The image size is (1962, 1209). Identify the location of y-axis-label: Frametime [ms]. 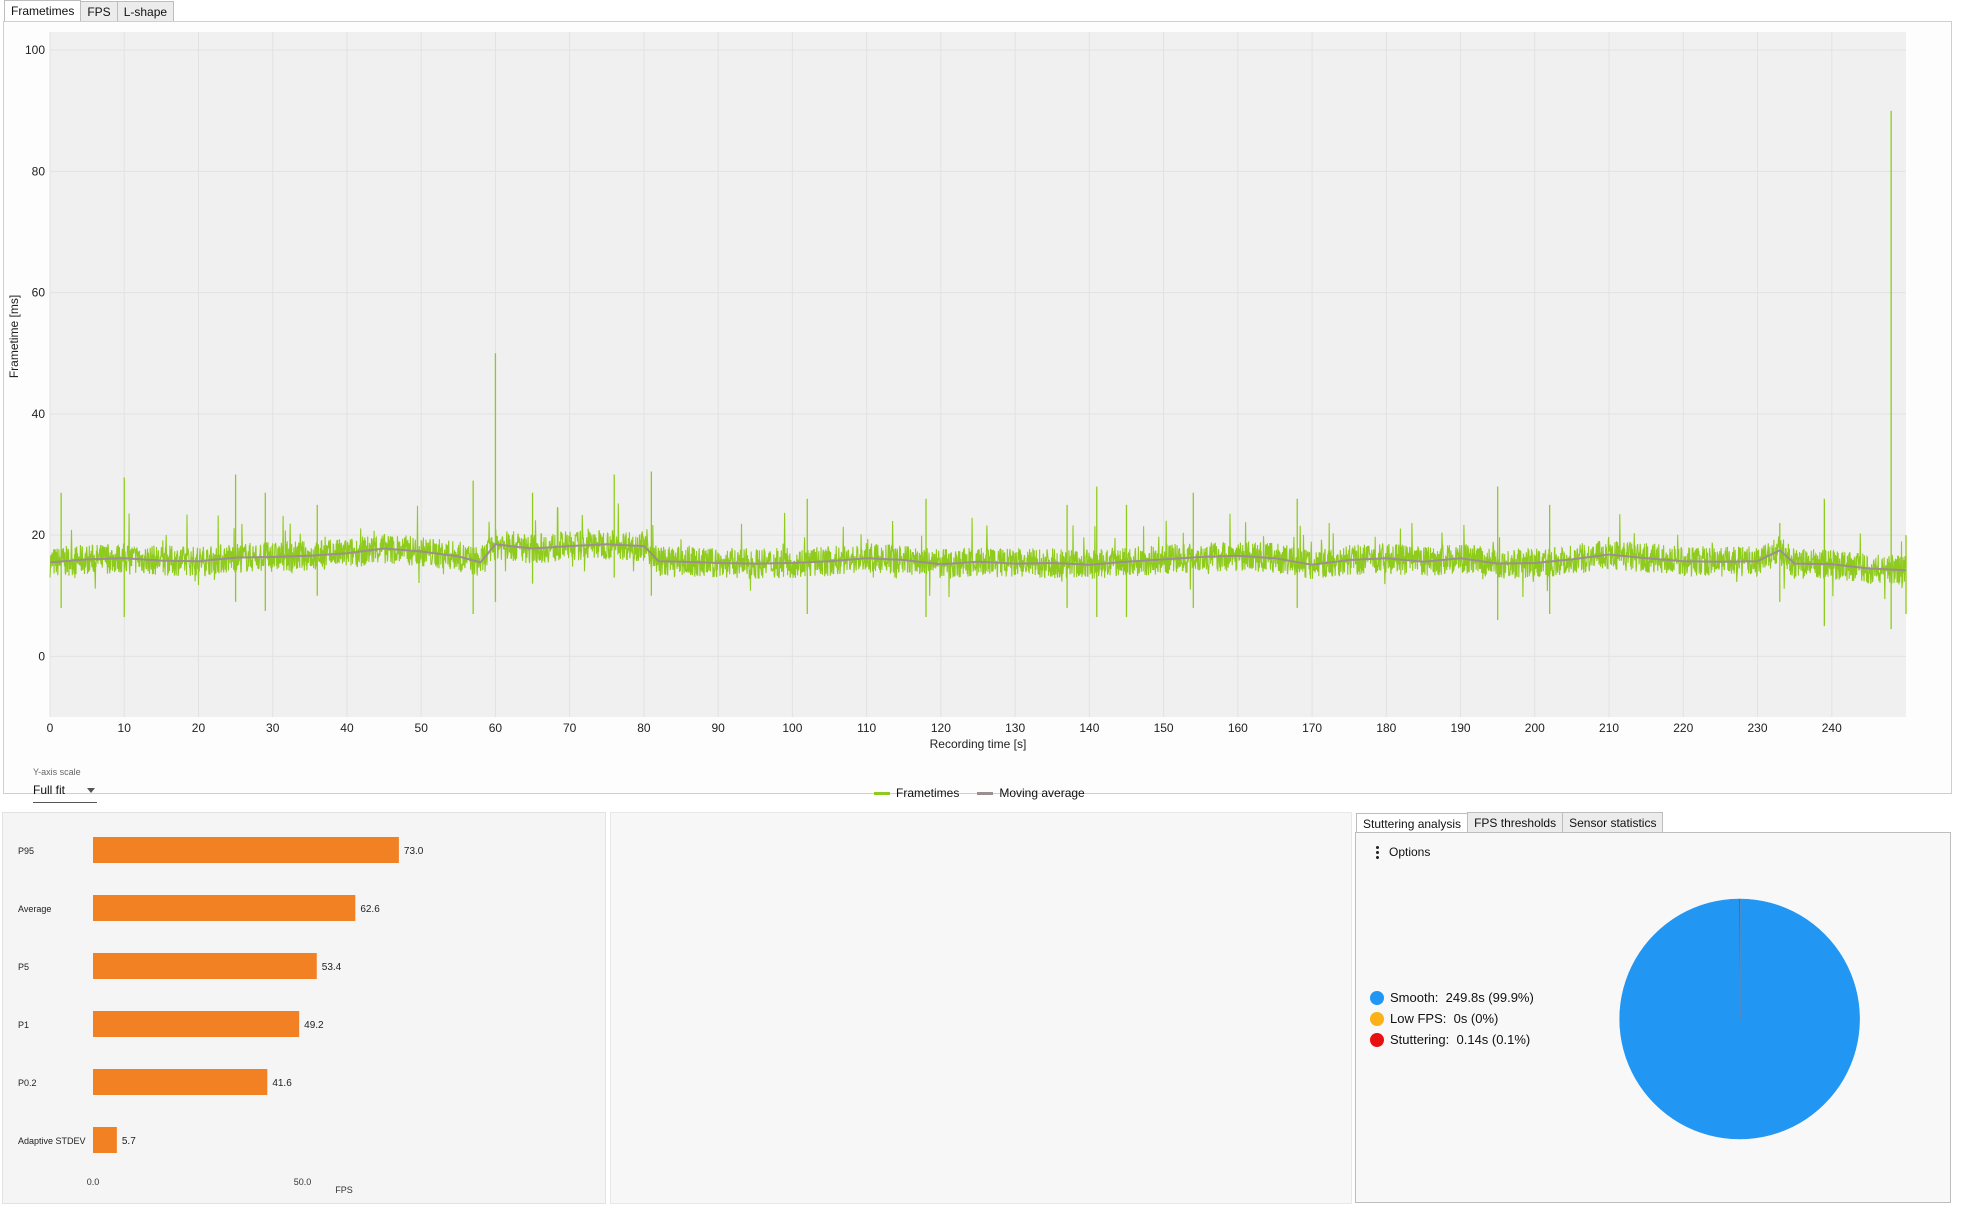
(14, 336).